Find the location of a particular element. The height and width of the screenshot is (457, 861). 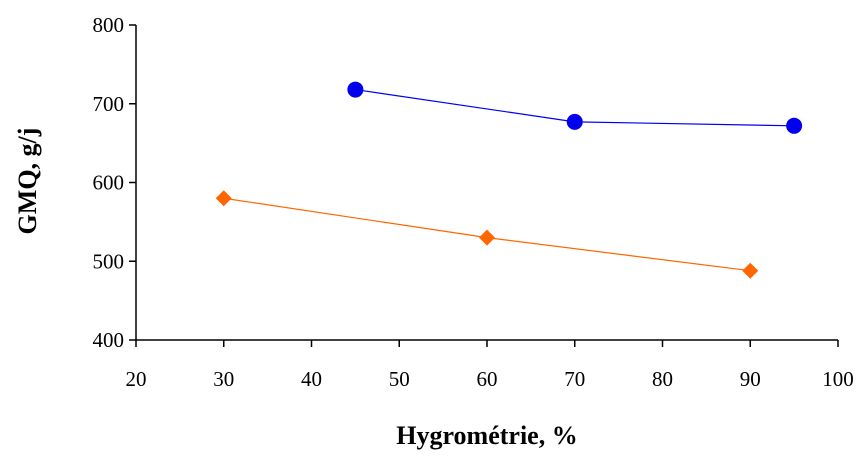

x-tick-label: 80 is located at coordinates (662, 379).